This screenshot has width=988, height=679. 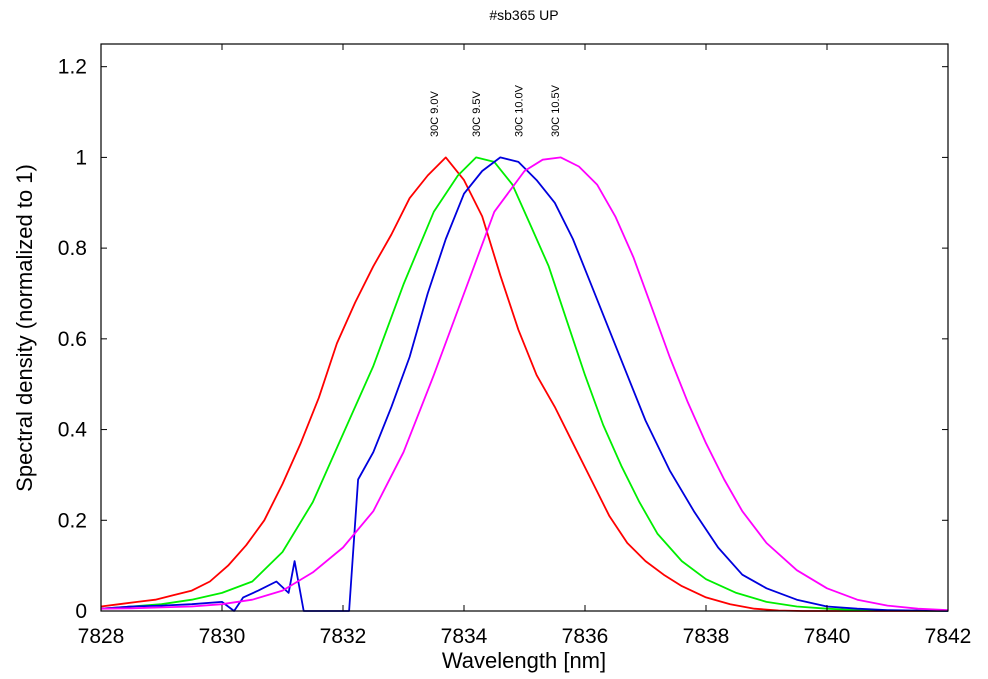 I want to click on x-tick-label: 7842, so click(x=948, y=636).